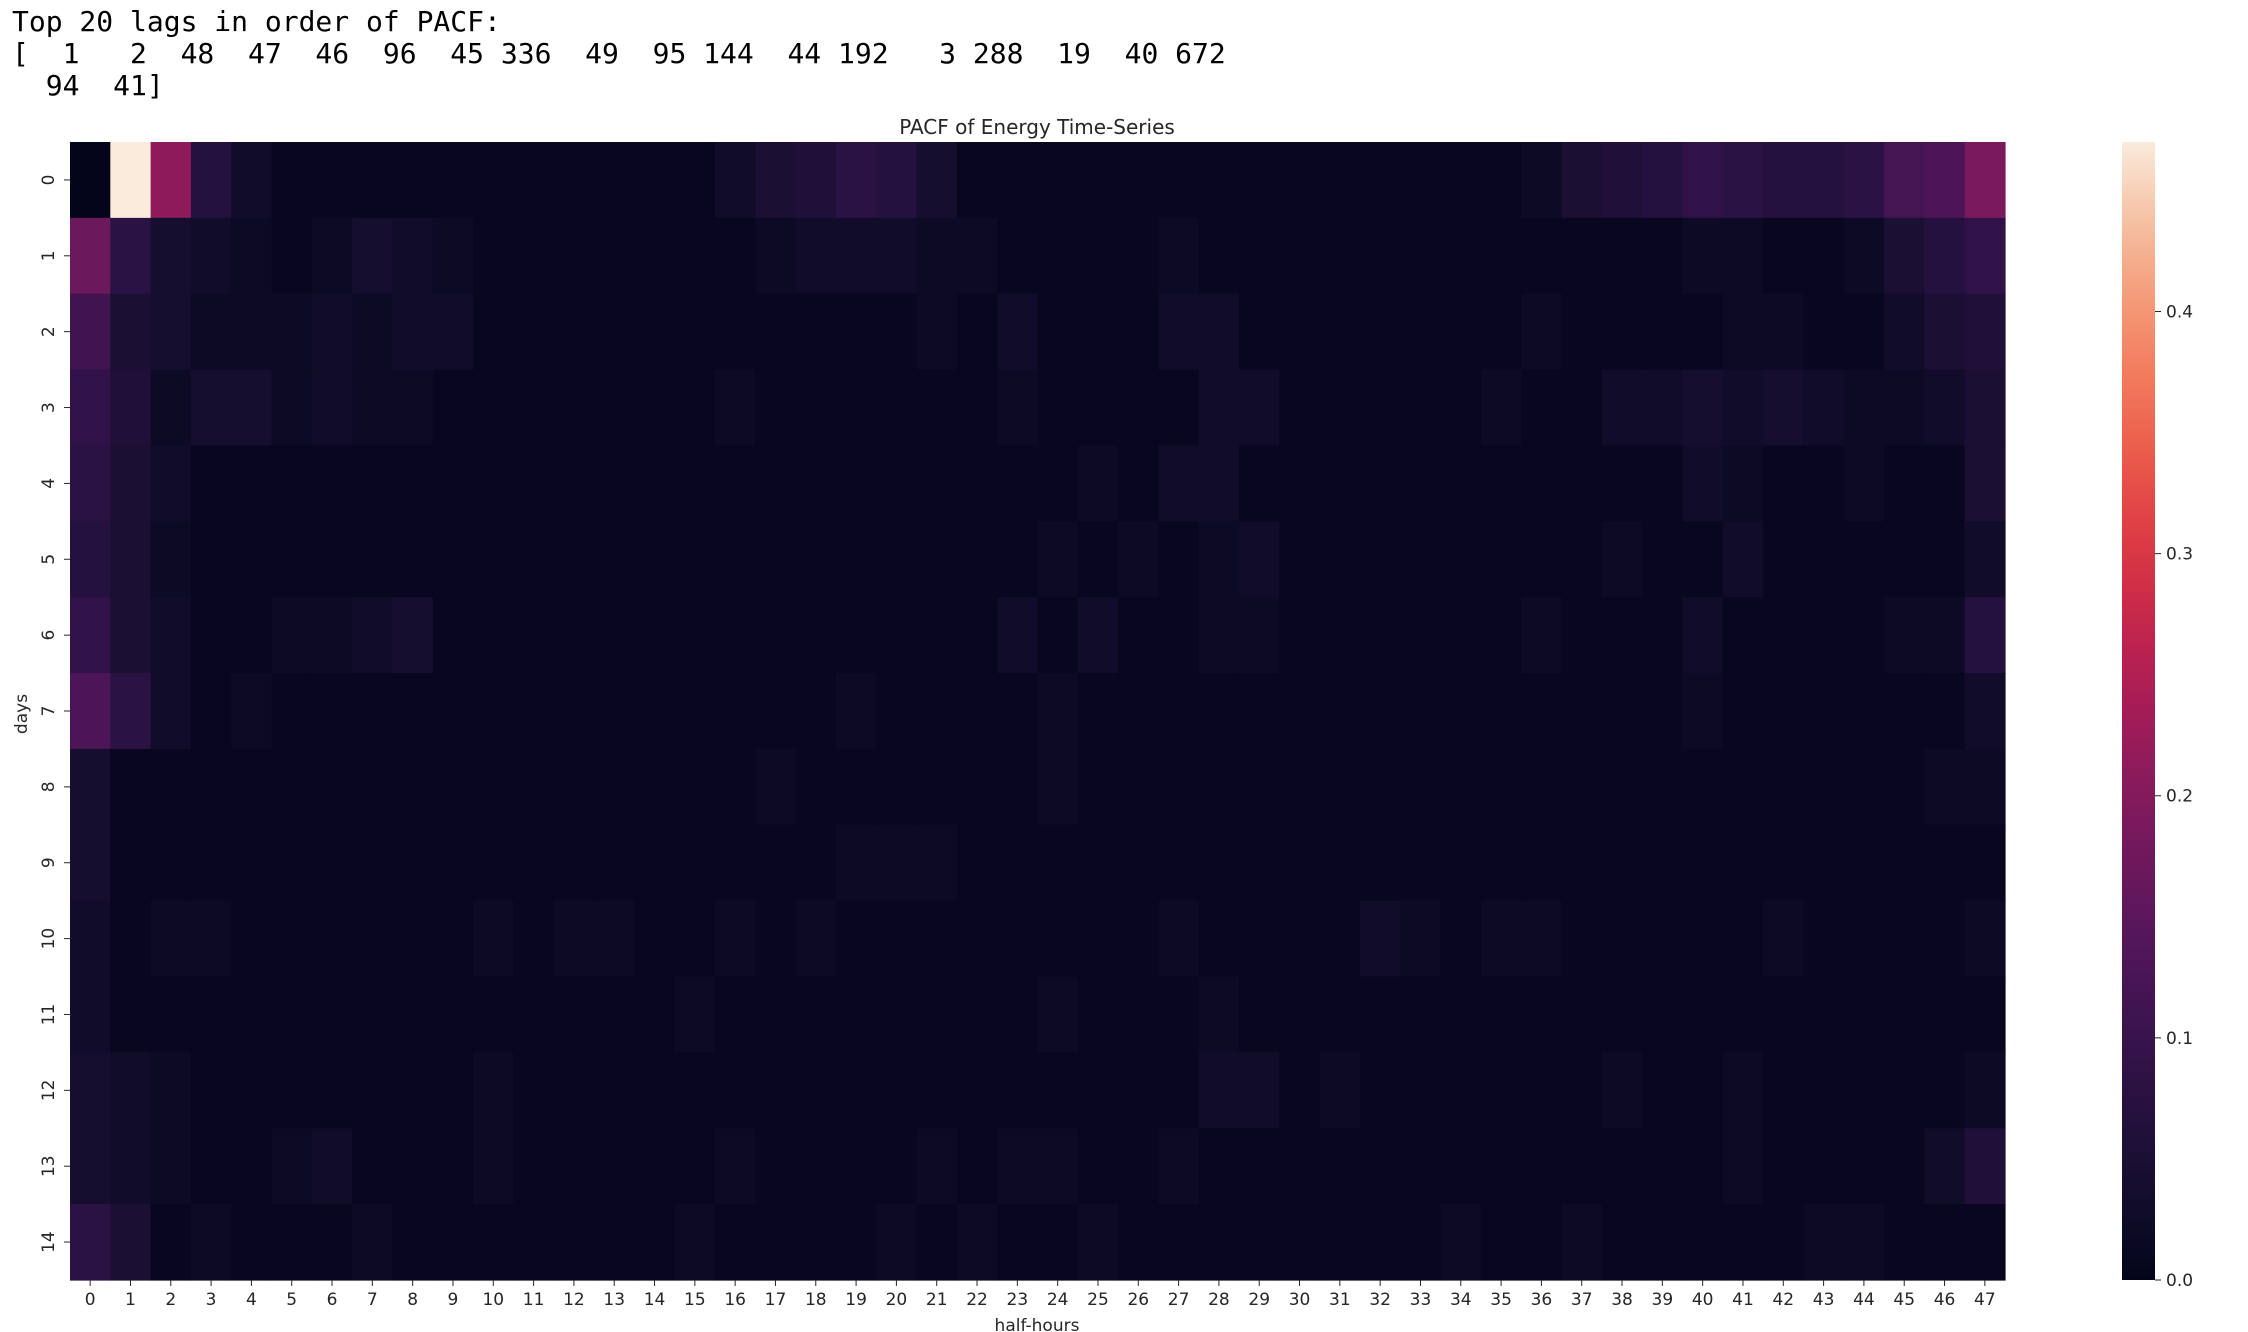  What do you see at coordinates (1018, 787) in the screenshot?
I see `heatmap-cell-r8-c23` at bounding box center [1018, 787].